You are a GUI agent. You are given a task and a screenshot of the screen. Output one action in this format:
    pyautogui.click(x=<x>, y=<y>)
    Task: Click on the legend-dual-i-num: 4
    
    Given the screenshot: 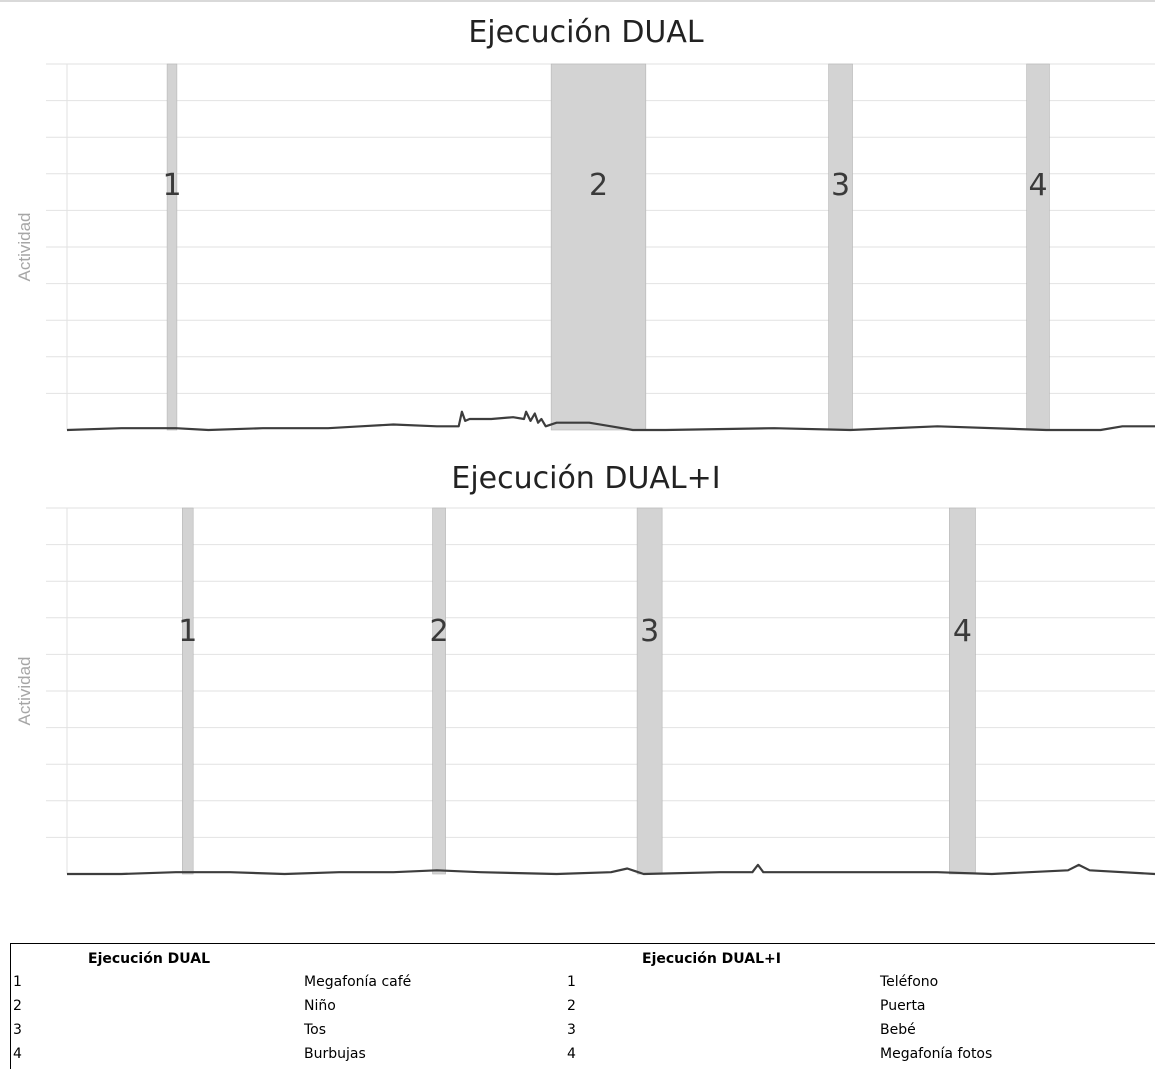 What is the action you would take?
    pyautogui.click(x=571, y=1054)
    